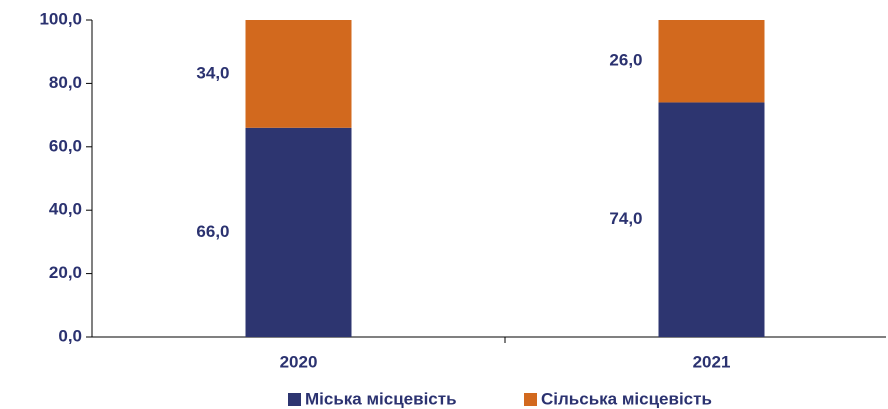 The height and width of the screenshot is (409, 888). What do you see at coordinates (212, 72) in the screenshot?
I see `value-label: 34,0` at bounding box center [212, 72].